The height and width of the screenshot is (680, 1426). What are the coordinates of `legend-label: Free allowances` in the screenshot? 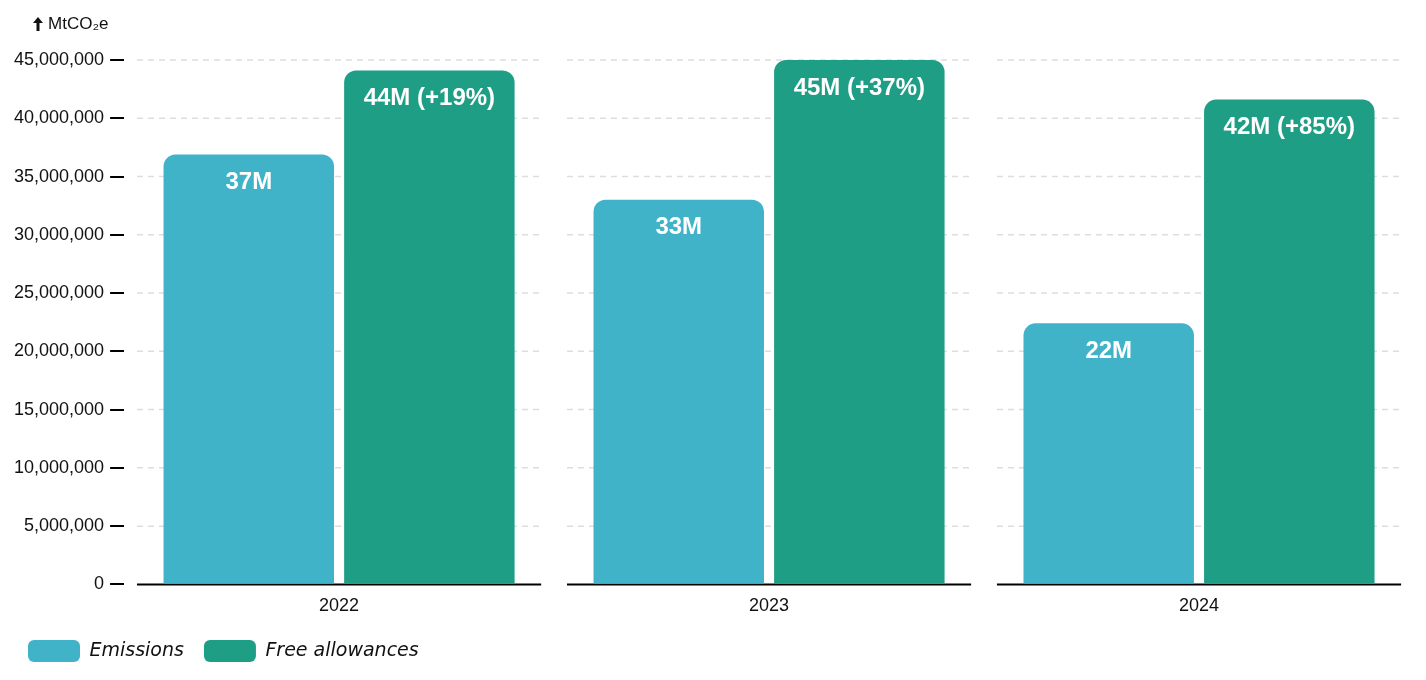 It's located at (342, 648).